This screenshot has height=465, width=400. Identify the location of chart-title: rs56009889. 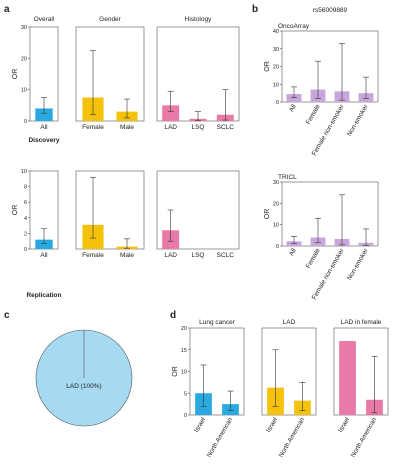
(330, 10).